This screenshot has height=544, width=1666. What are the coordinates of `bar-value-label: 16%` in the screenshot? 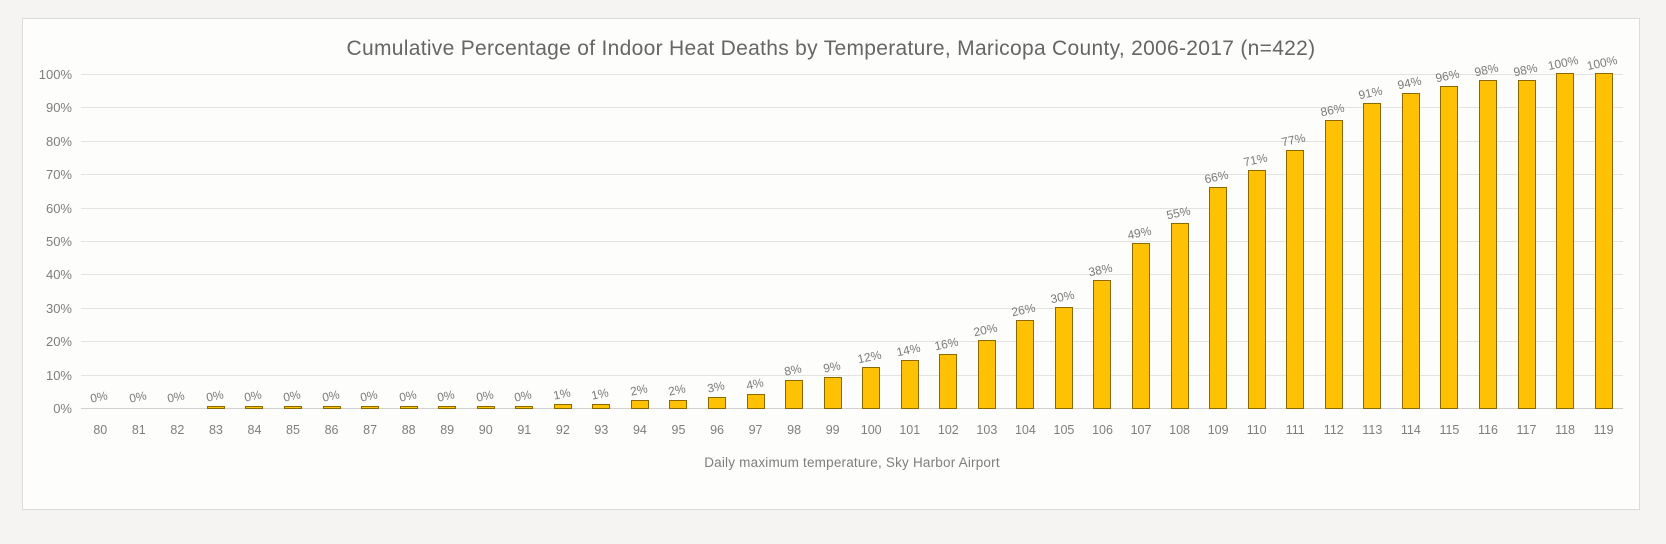 It's located at (946, 343).